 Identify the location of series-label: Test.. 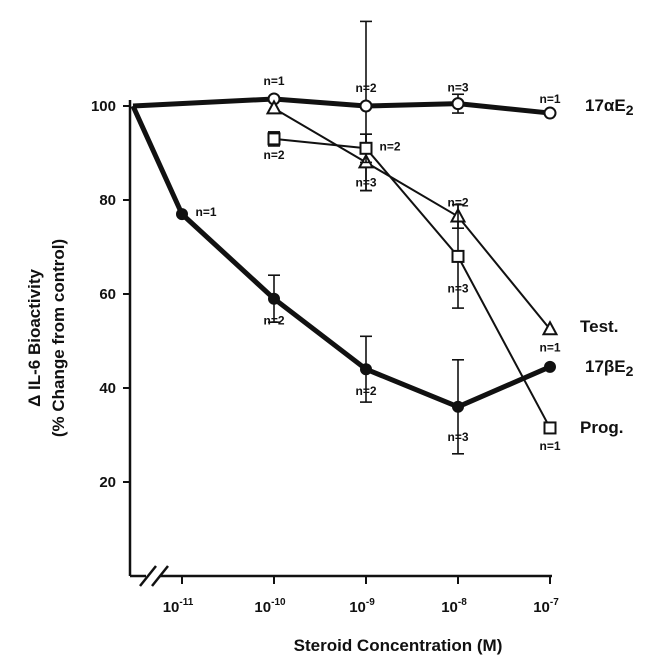
(599, 326).